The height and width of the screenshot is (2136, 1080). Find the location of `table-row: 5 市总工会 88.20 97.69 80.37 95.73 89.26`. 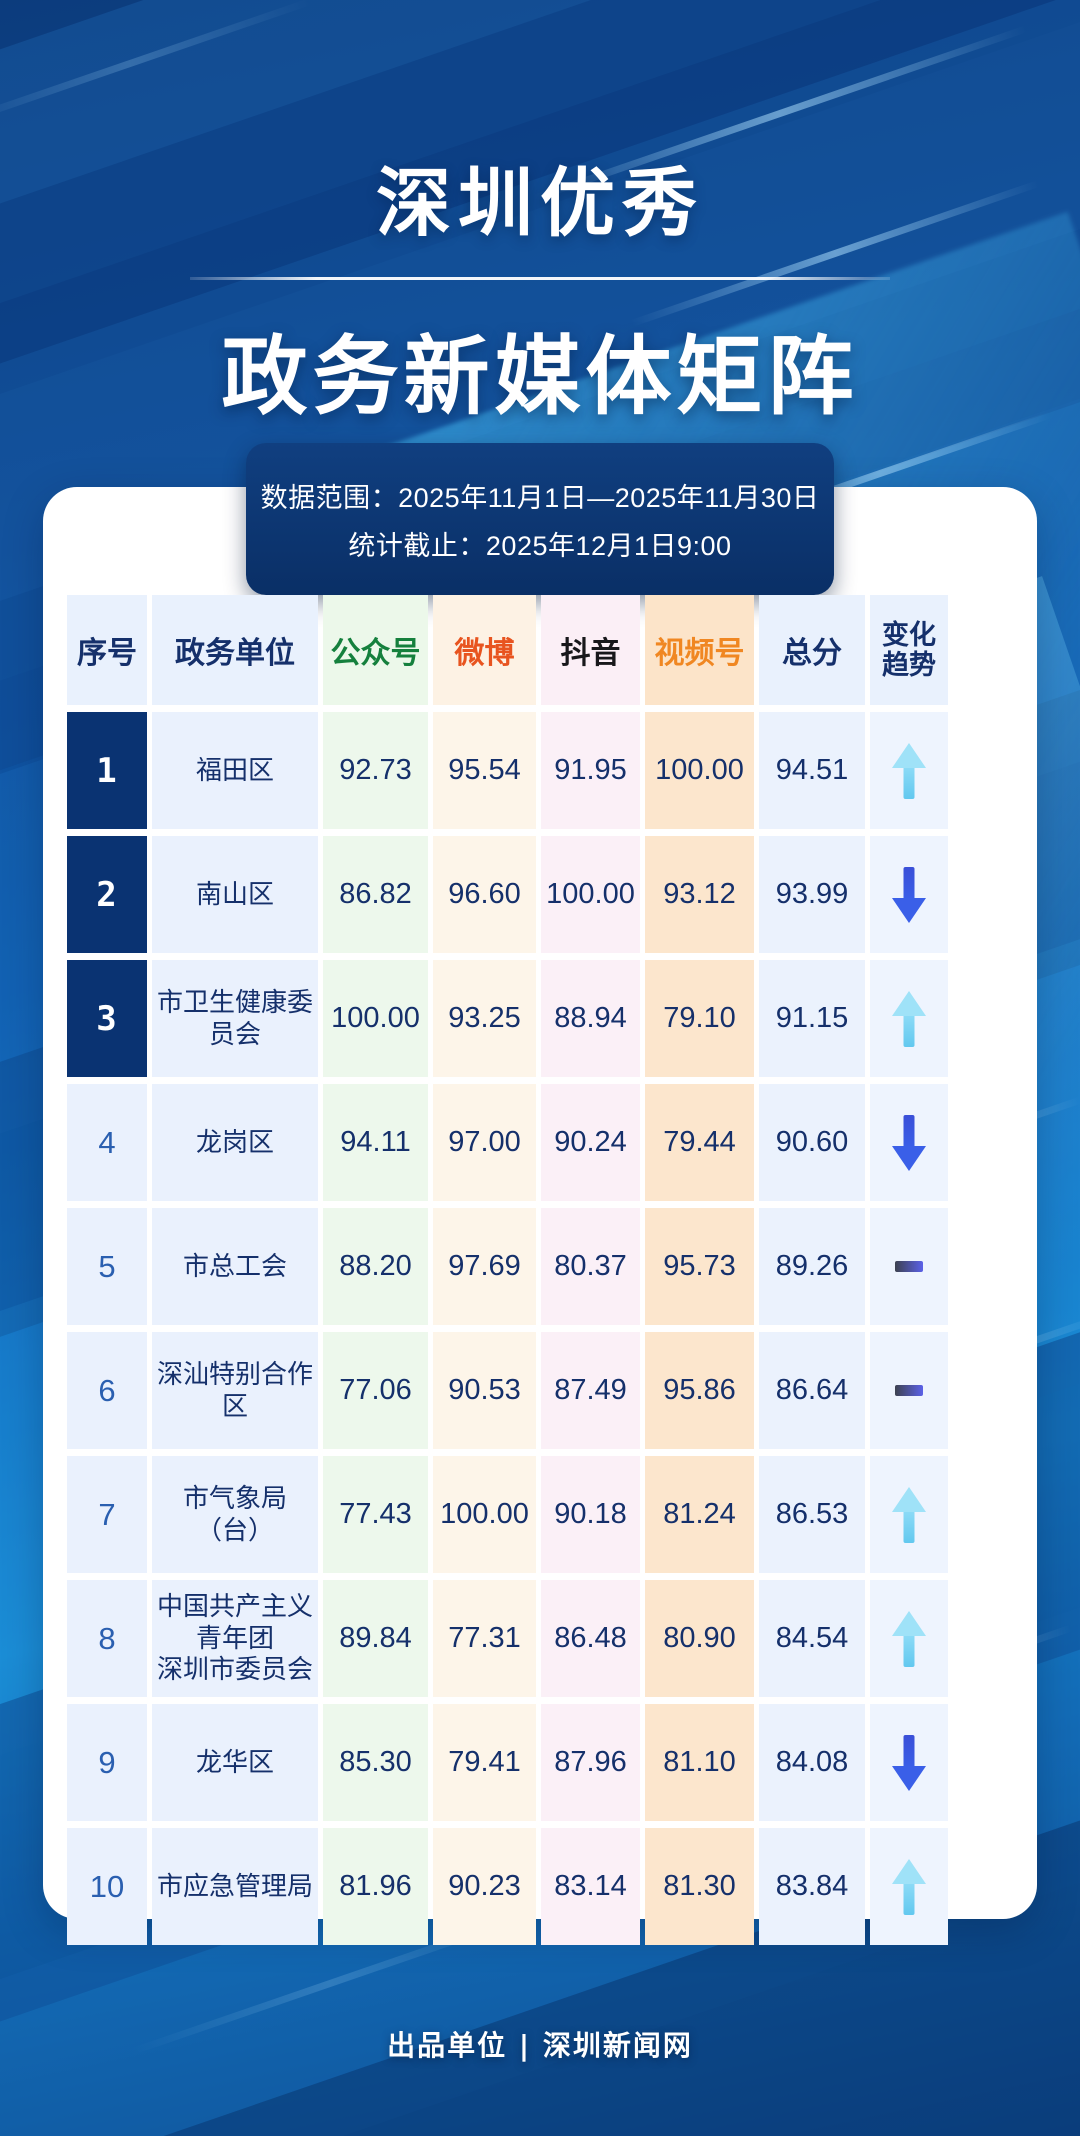

table-row: 5 市总工会 88.20 97.69 80.37 95.73 89.26 is located at coordinates (540, 1266).